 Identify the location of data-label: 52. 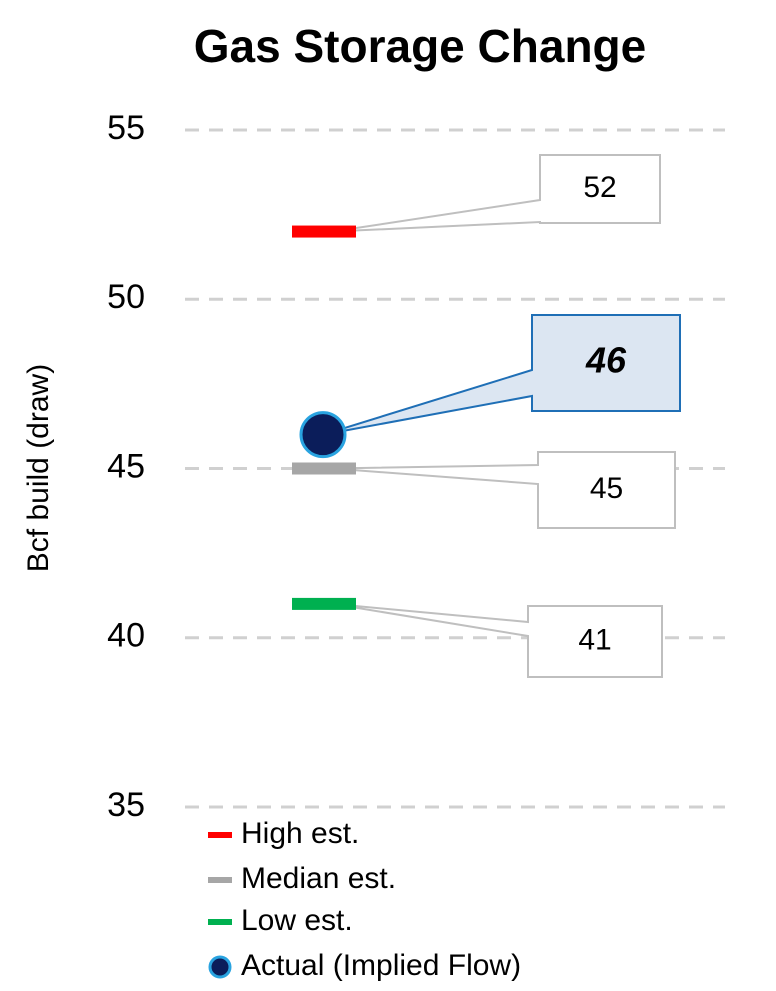
(599, 187).